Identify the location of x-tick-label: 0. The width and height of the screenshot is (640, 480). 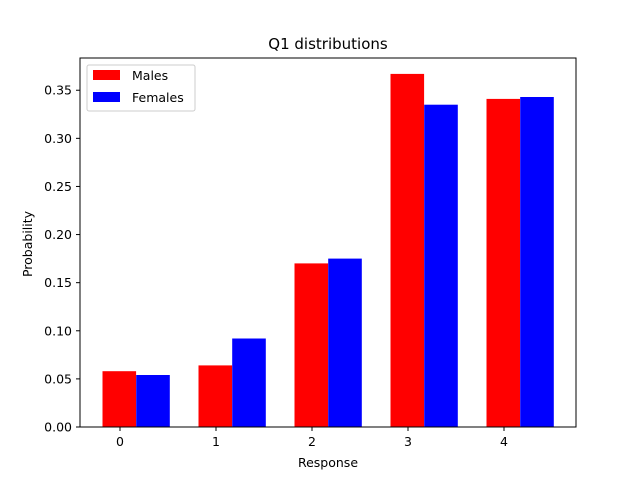
(120, 441).